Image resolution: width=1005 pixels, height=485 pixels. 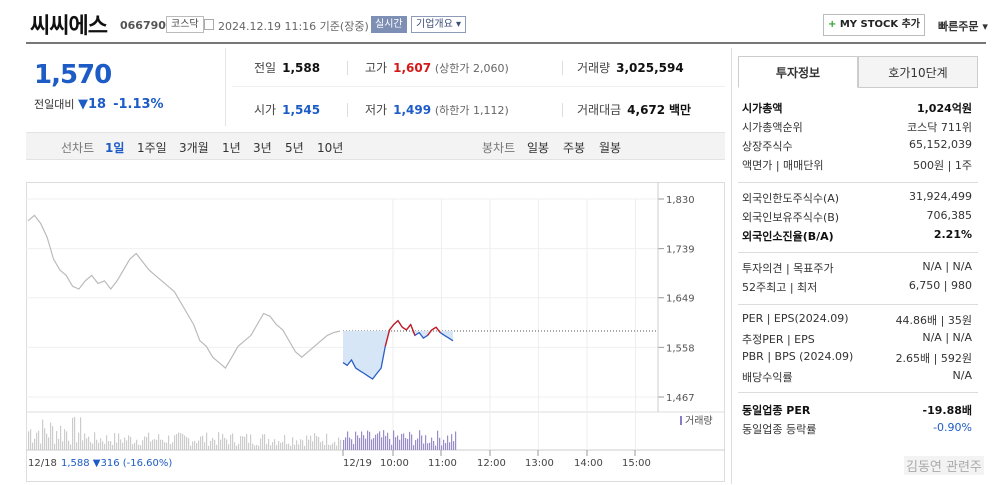 What do you see at coordinates (857, 147) in the screenshot?
I see `invest-row: 상장주식수 65,152,039` at bounding box center [857, 147].